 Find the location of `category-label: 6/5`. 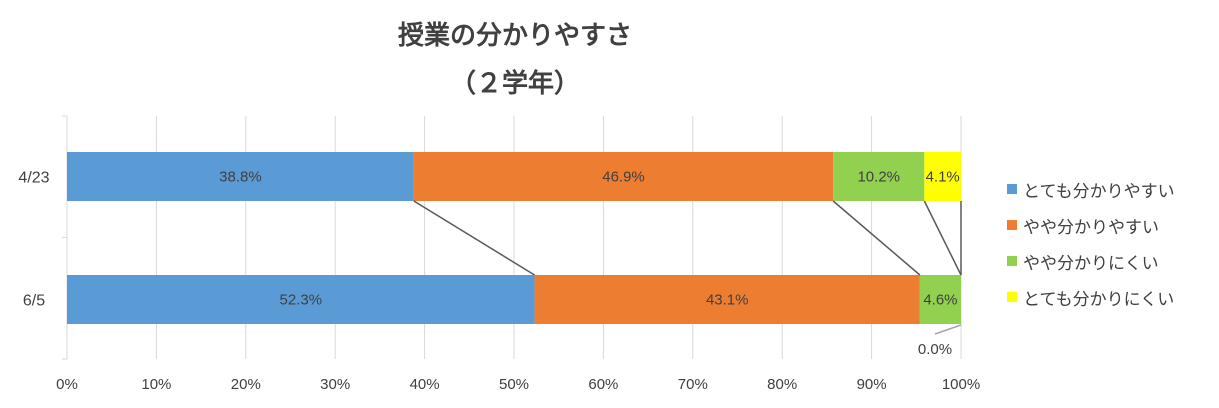

category-label: 6/5 is located at coordinates (34, 301).